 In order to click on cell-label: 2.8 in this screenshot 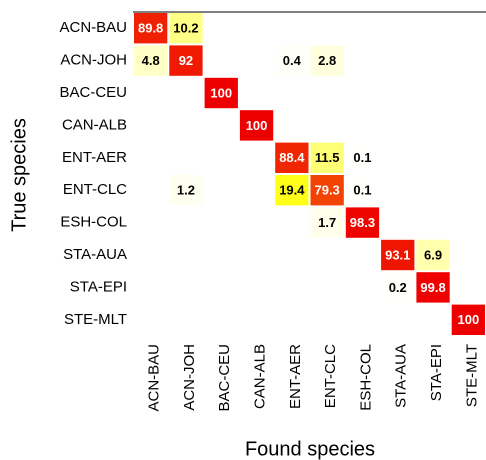, I will do `click(327, 60)`.